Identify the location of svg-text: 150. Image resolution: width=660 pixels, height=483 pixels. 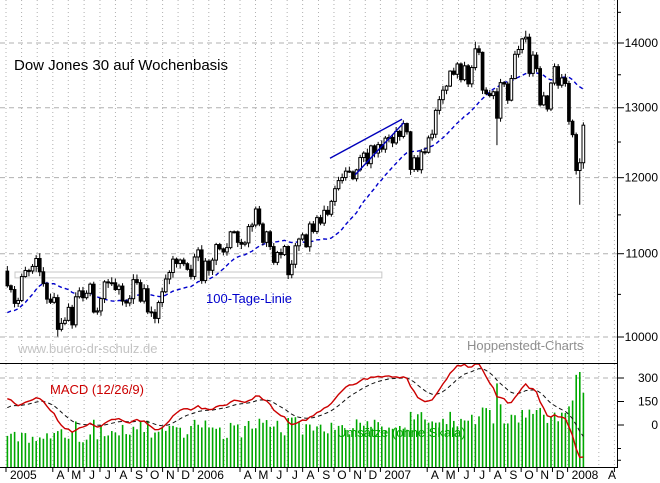
(648, 401).